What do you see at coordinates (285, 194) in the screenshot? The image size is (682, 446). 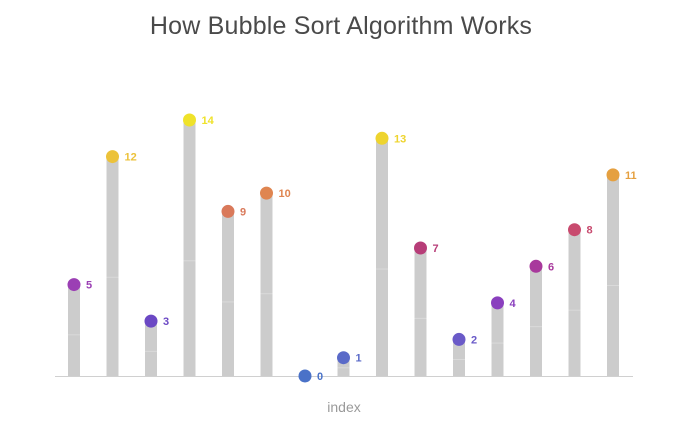 I see `data-label-5: 10` at bounding box center [285, 194].